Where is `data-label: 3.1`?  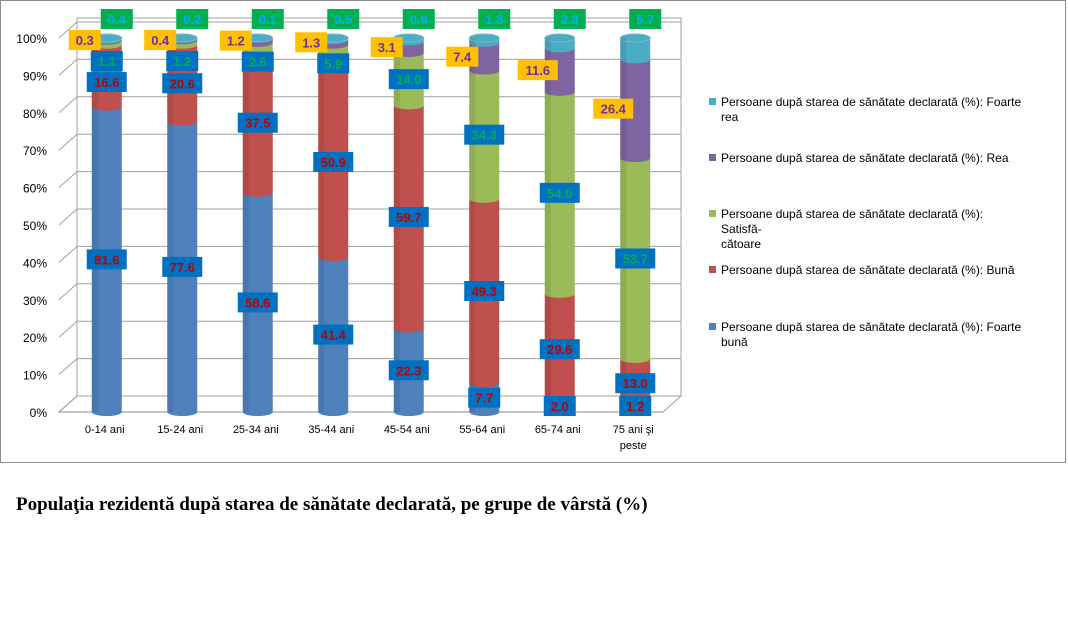 data-label: 3.1 is located at coordinates (387, 47).